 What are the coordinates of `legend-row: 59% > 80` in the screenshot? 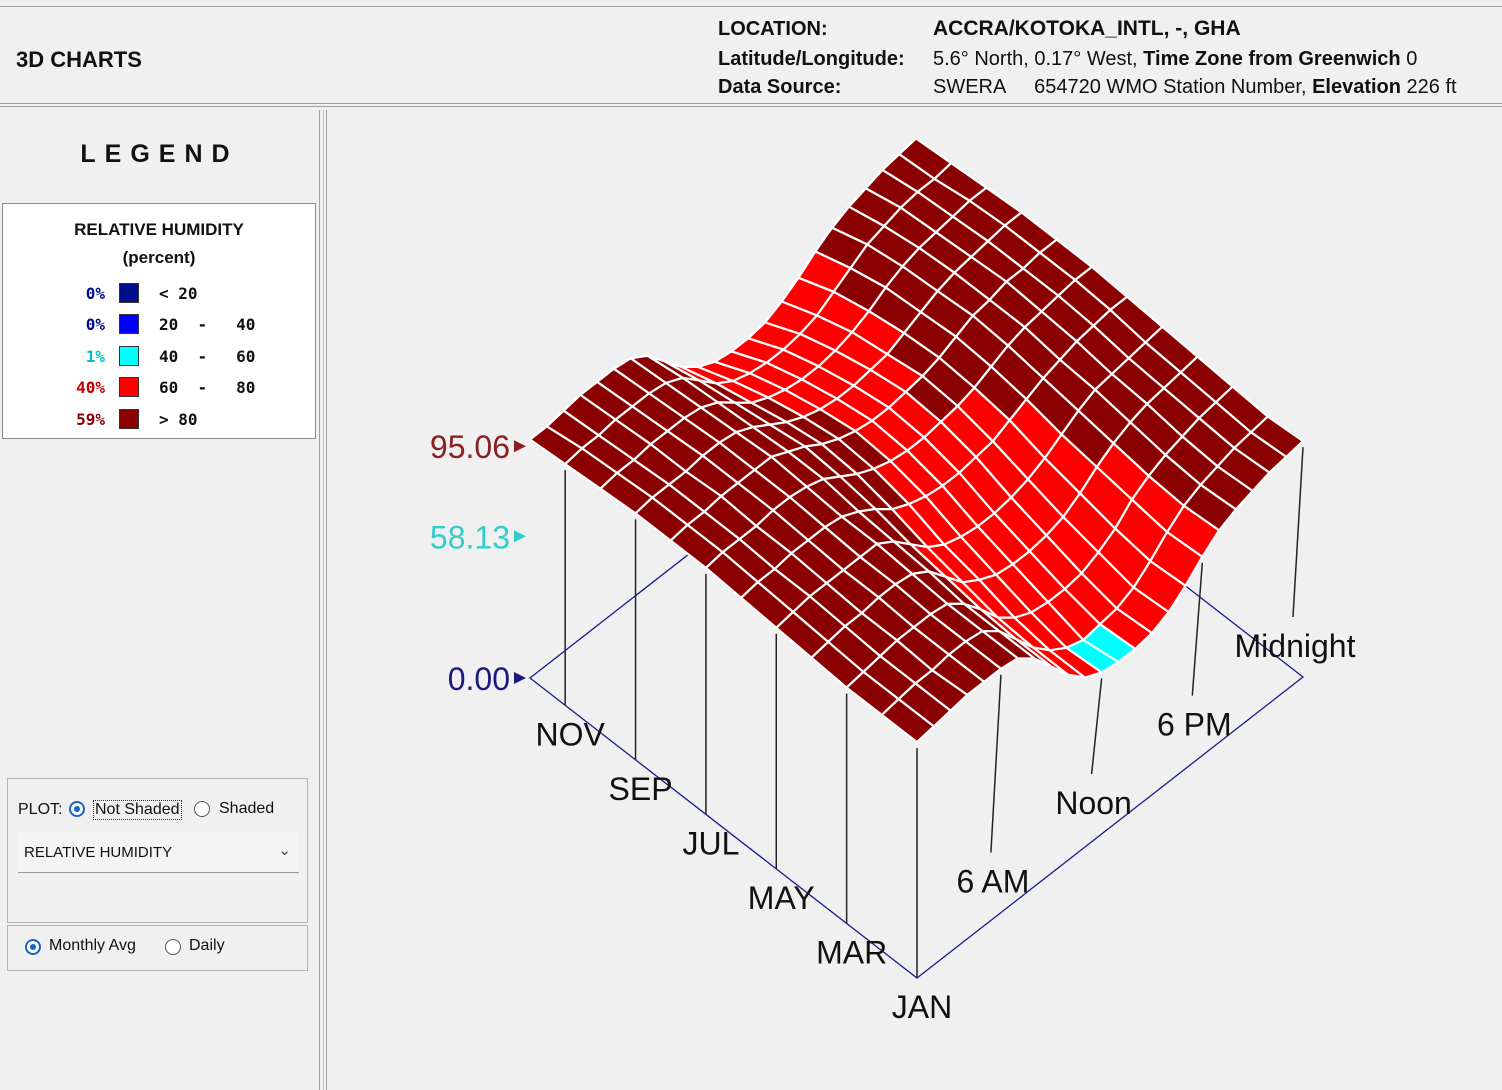 It's located at (159, 420).